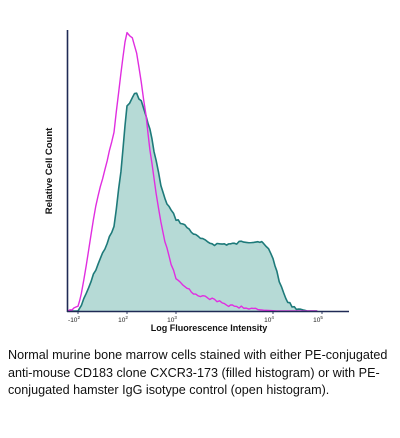 The height and width of the screenshot is (438, 400). What do you see at coordinates (78, 317) in the screenshot?
I see `x-tick-exponent-0: 2` at bounding box center [78, 317].